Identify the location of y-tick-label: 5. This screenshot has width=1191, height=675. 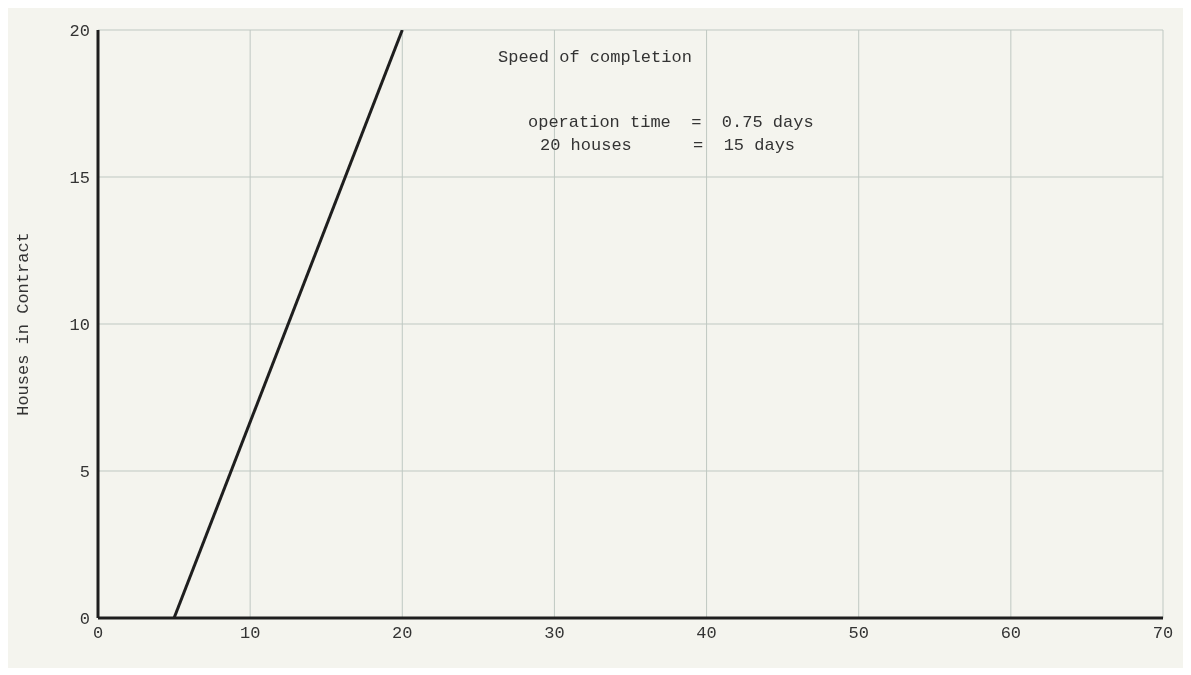
(84, 473).